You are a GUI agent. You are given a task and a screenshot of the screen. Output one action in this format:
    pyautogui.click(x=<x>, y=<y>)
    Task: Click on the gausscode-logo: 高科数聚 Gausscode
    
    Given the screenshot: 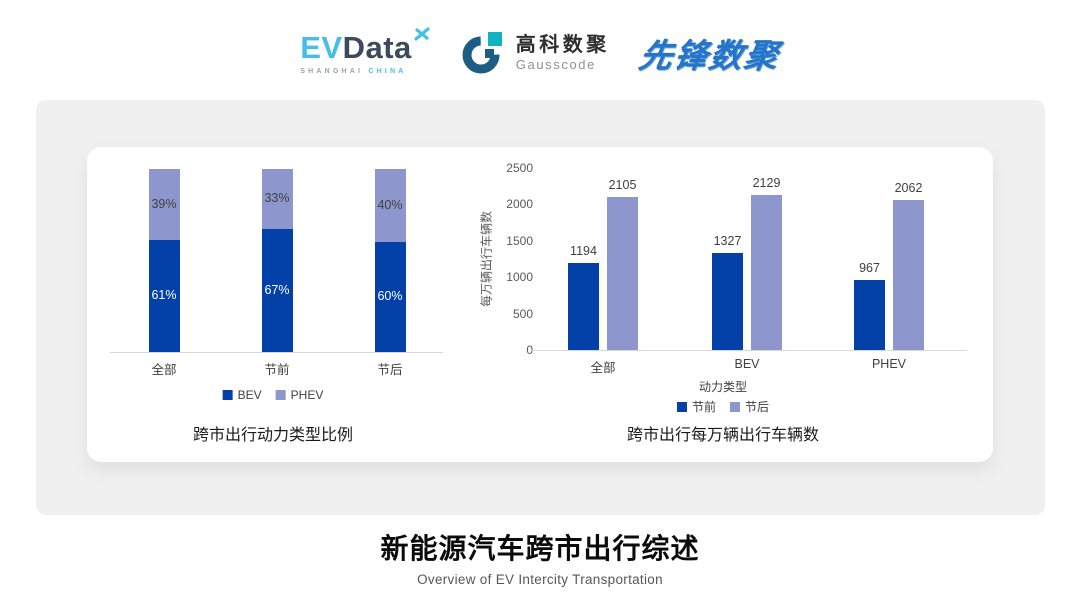 What is the action you would take?
    pyautogui.click(x=535, y=53)
    